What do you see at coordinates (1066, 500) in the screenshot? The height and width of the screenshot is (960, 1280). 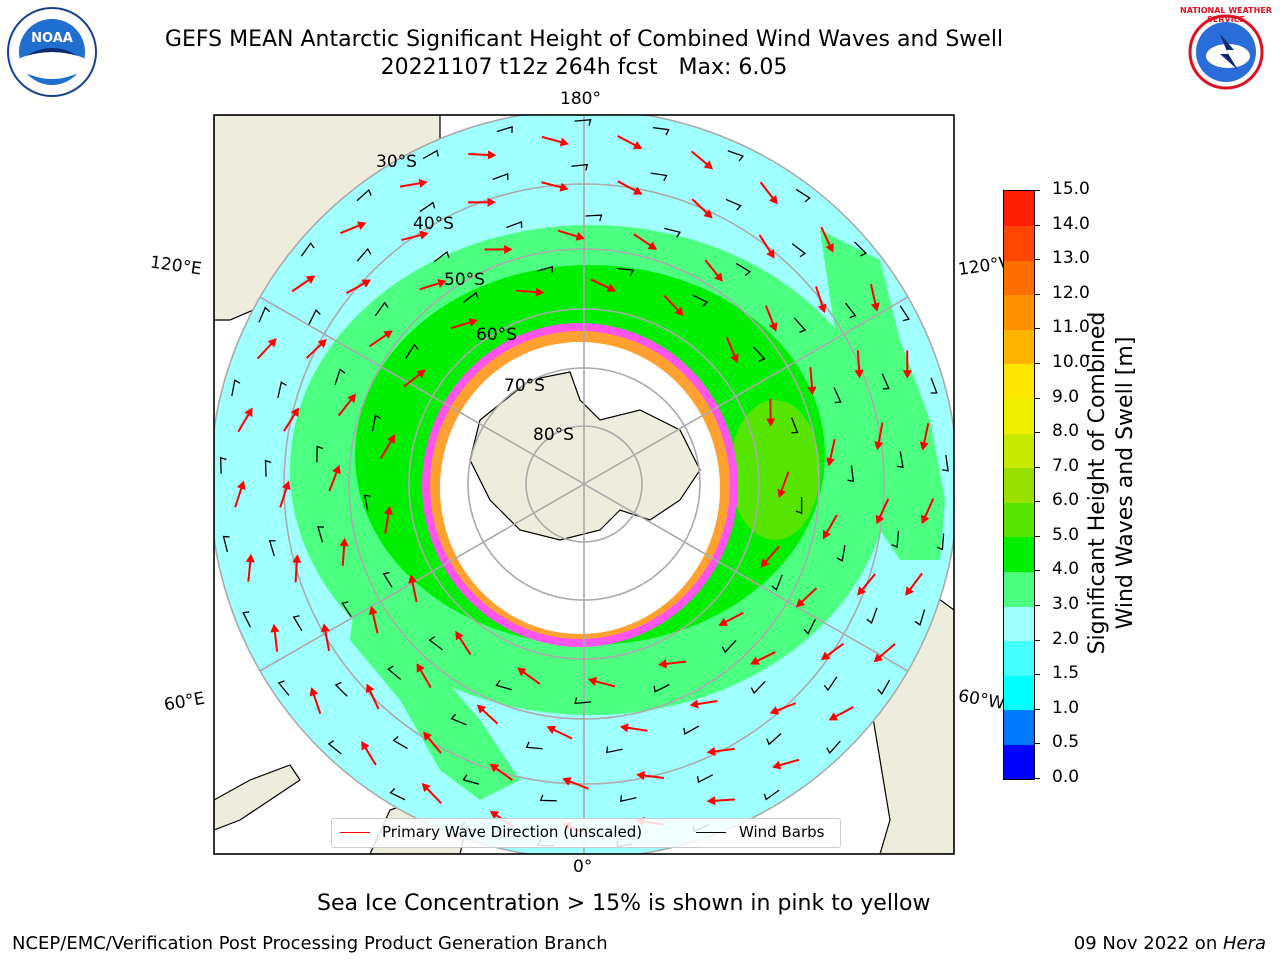 I see `colorbar-tick-label: 6.0` at bounding box center [1066, 500].